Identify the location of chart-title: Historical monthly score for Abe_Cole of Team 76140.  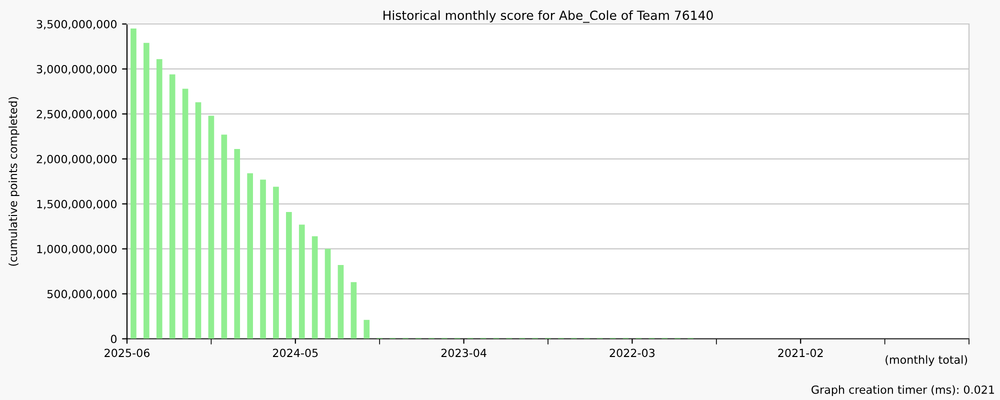
(548, 16).